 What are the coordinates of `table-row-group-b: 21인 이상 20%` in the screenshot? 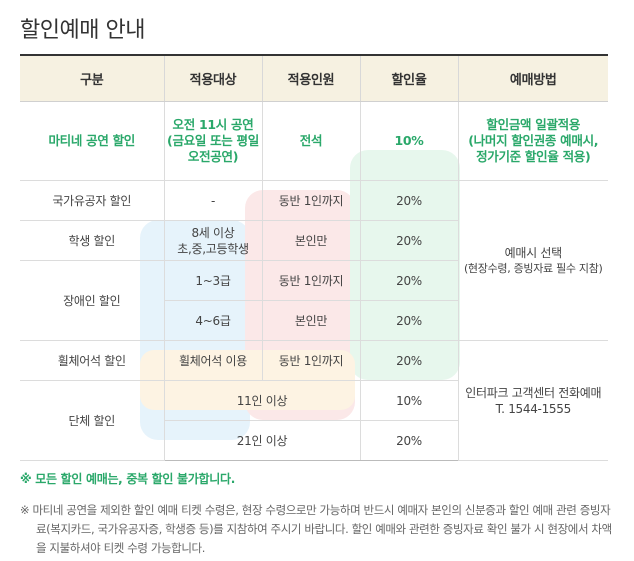 It's located at (314, 440).